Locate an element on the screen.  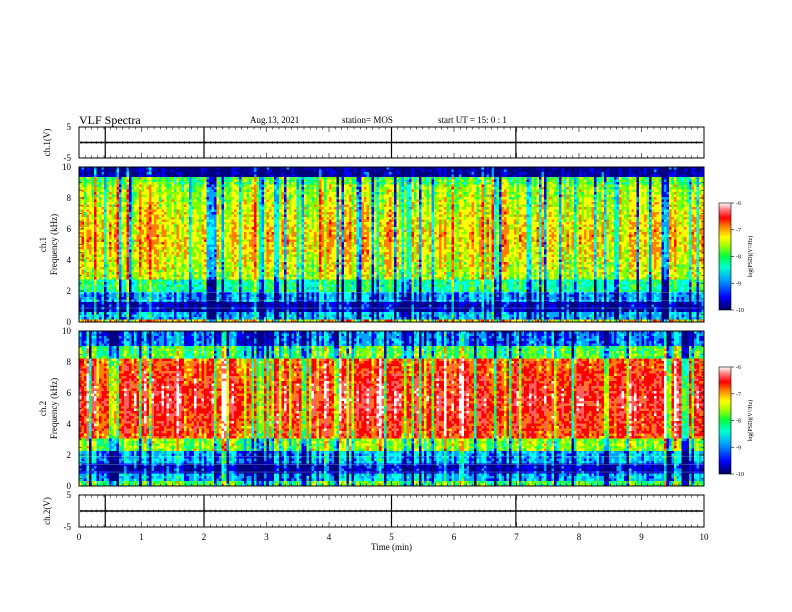
xtick-3: 3 is located at coordinates (266, 537).